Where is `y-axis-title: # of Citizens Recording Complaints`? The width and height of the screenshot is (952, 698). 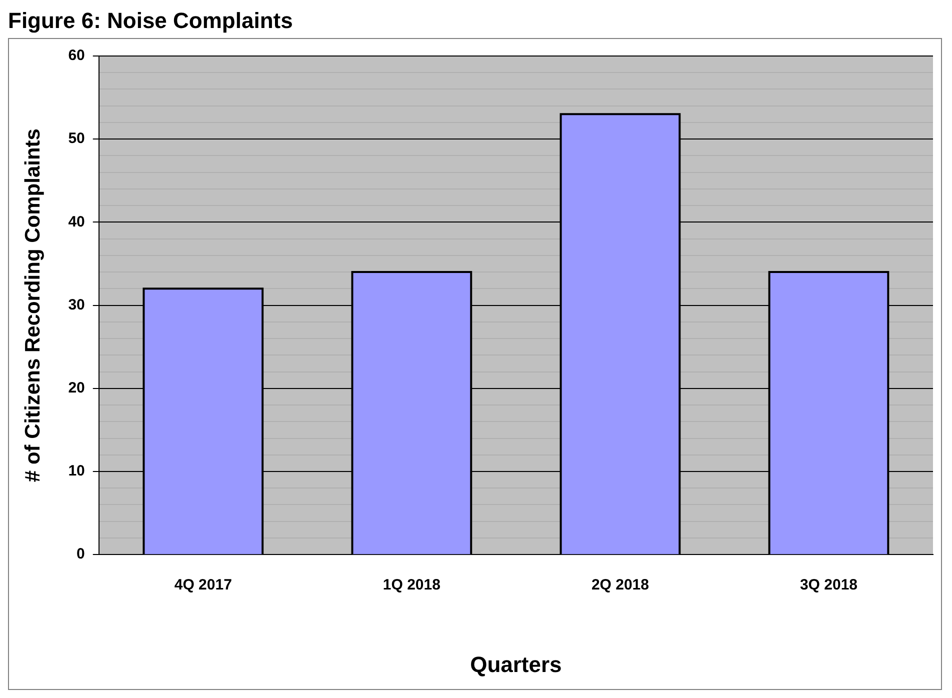 y-axis-title: # of Citizens Recording Complaints is located at coordinates (32, 305).